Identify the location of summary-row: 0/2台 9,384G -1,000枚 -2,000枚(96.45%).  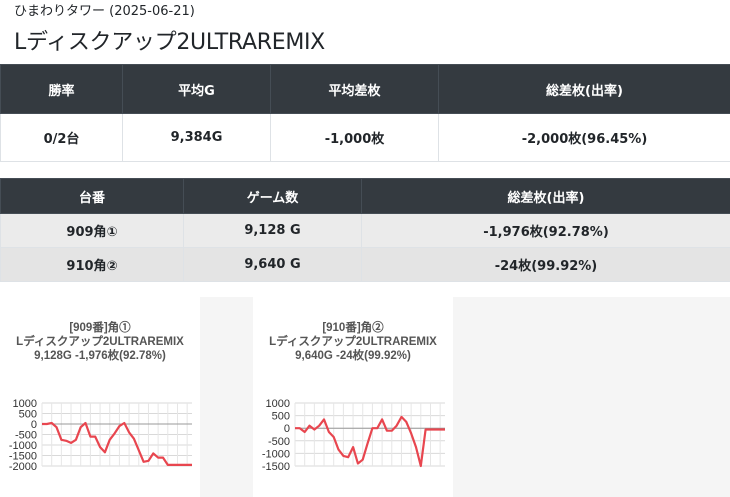
(365, 137).